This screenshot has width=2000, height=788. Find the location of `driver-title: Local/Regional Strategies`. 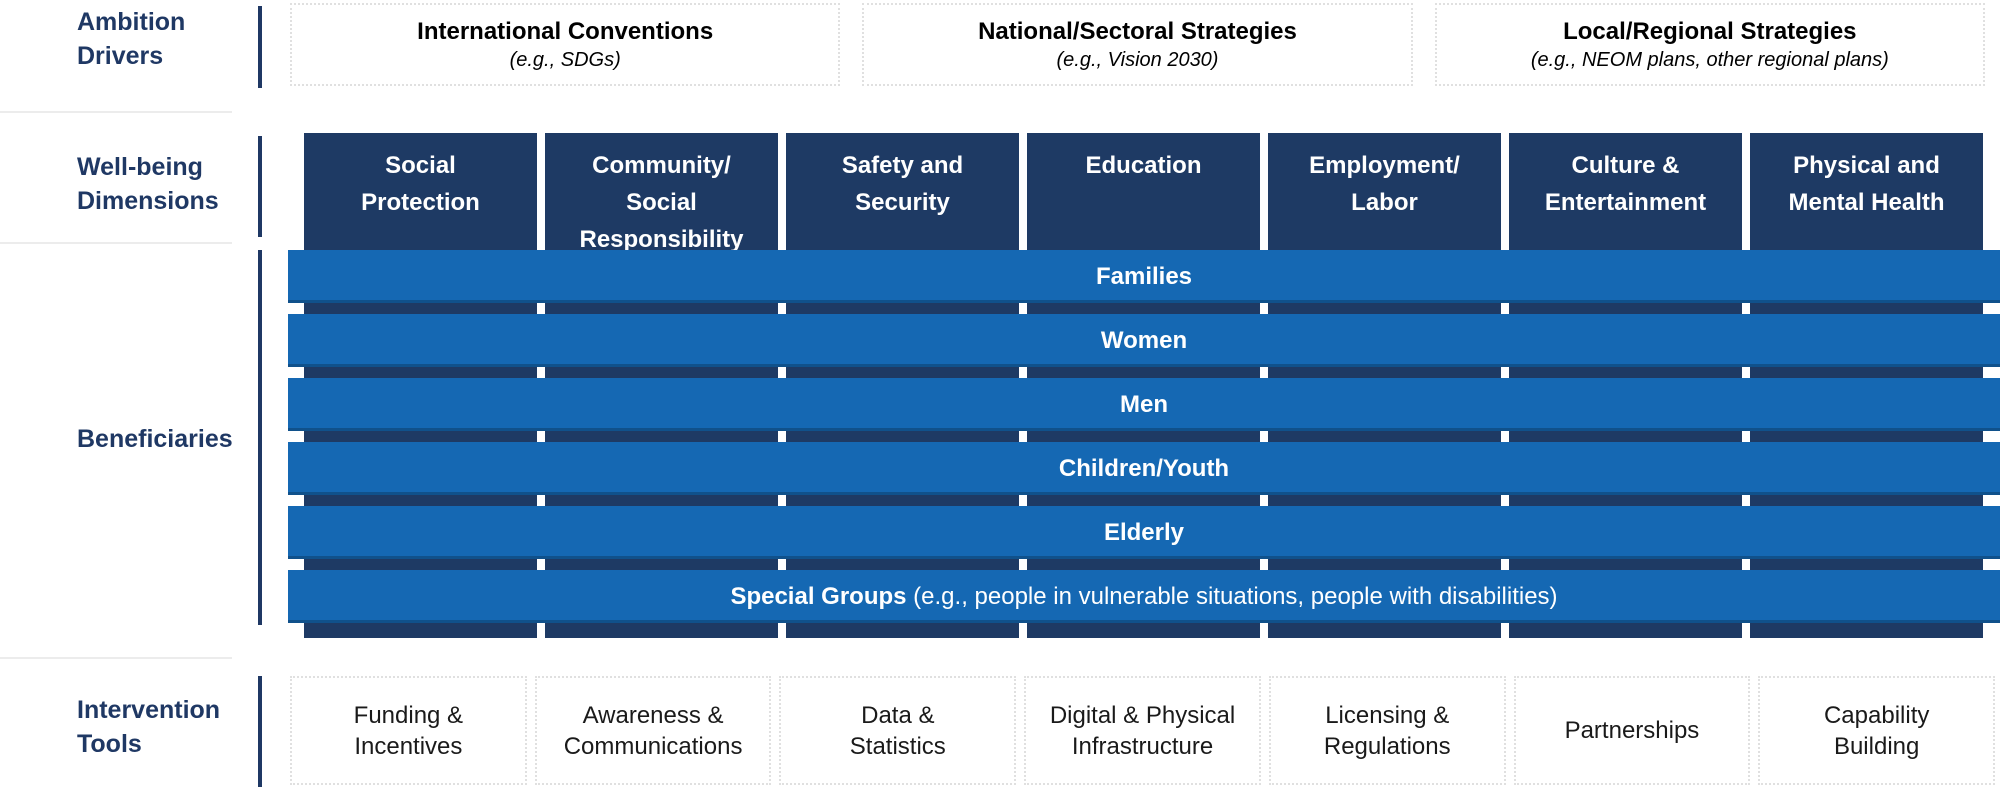

driver-title: Local/Regional Strategies is located at coordinates (1710, 31).